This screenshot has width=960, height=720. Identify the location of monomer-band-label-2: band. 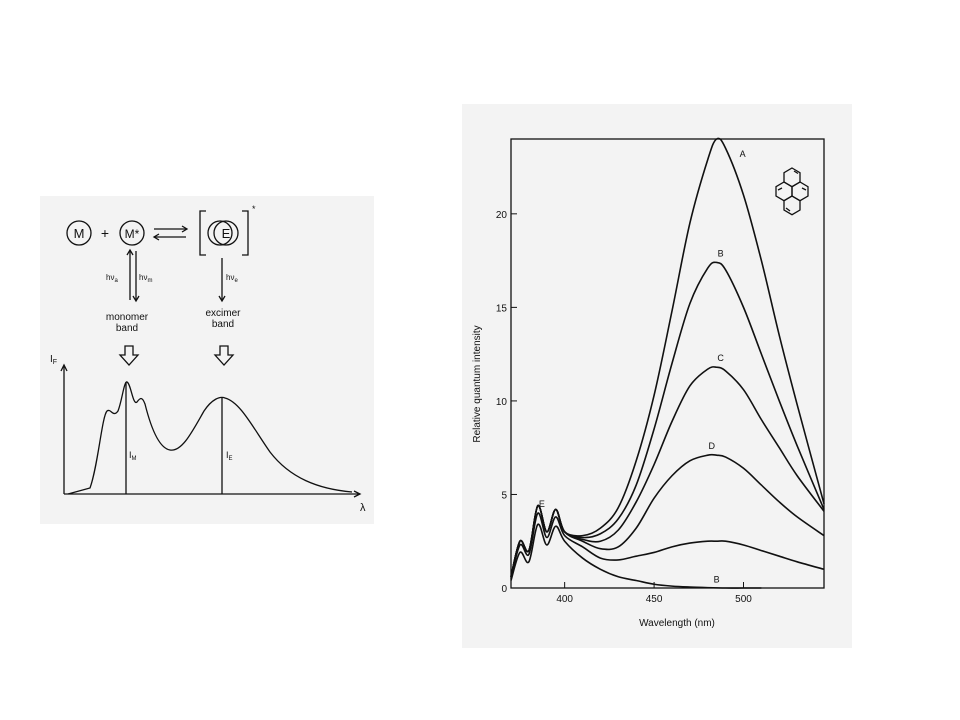
(127, 328).